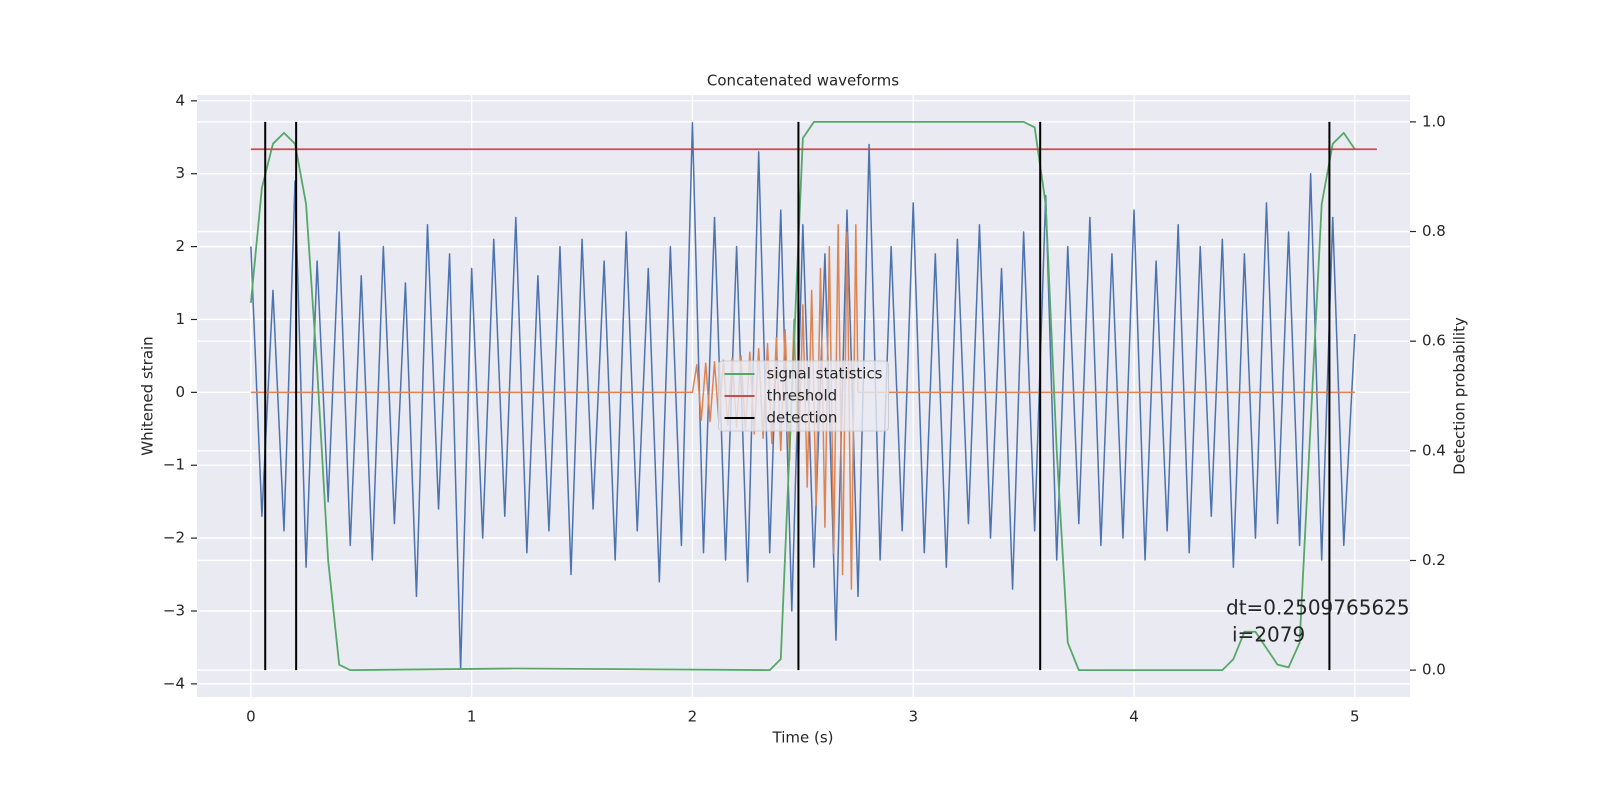 This screenshot has width=1600, height=800. I want to click on y-tick-label: 3, so click(180, 173).